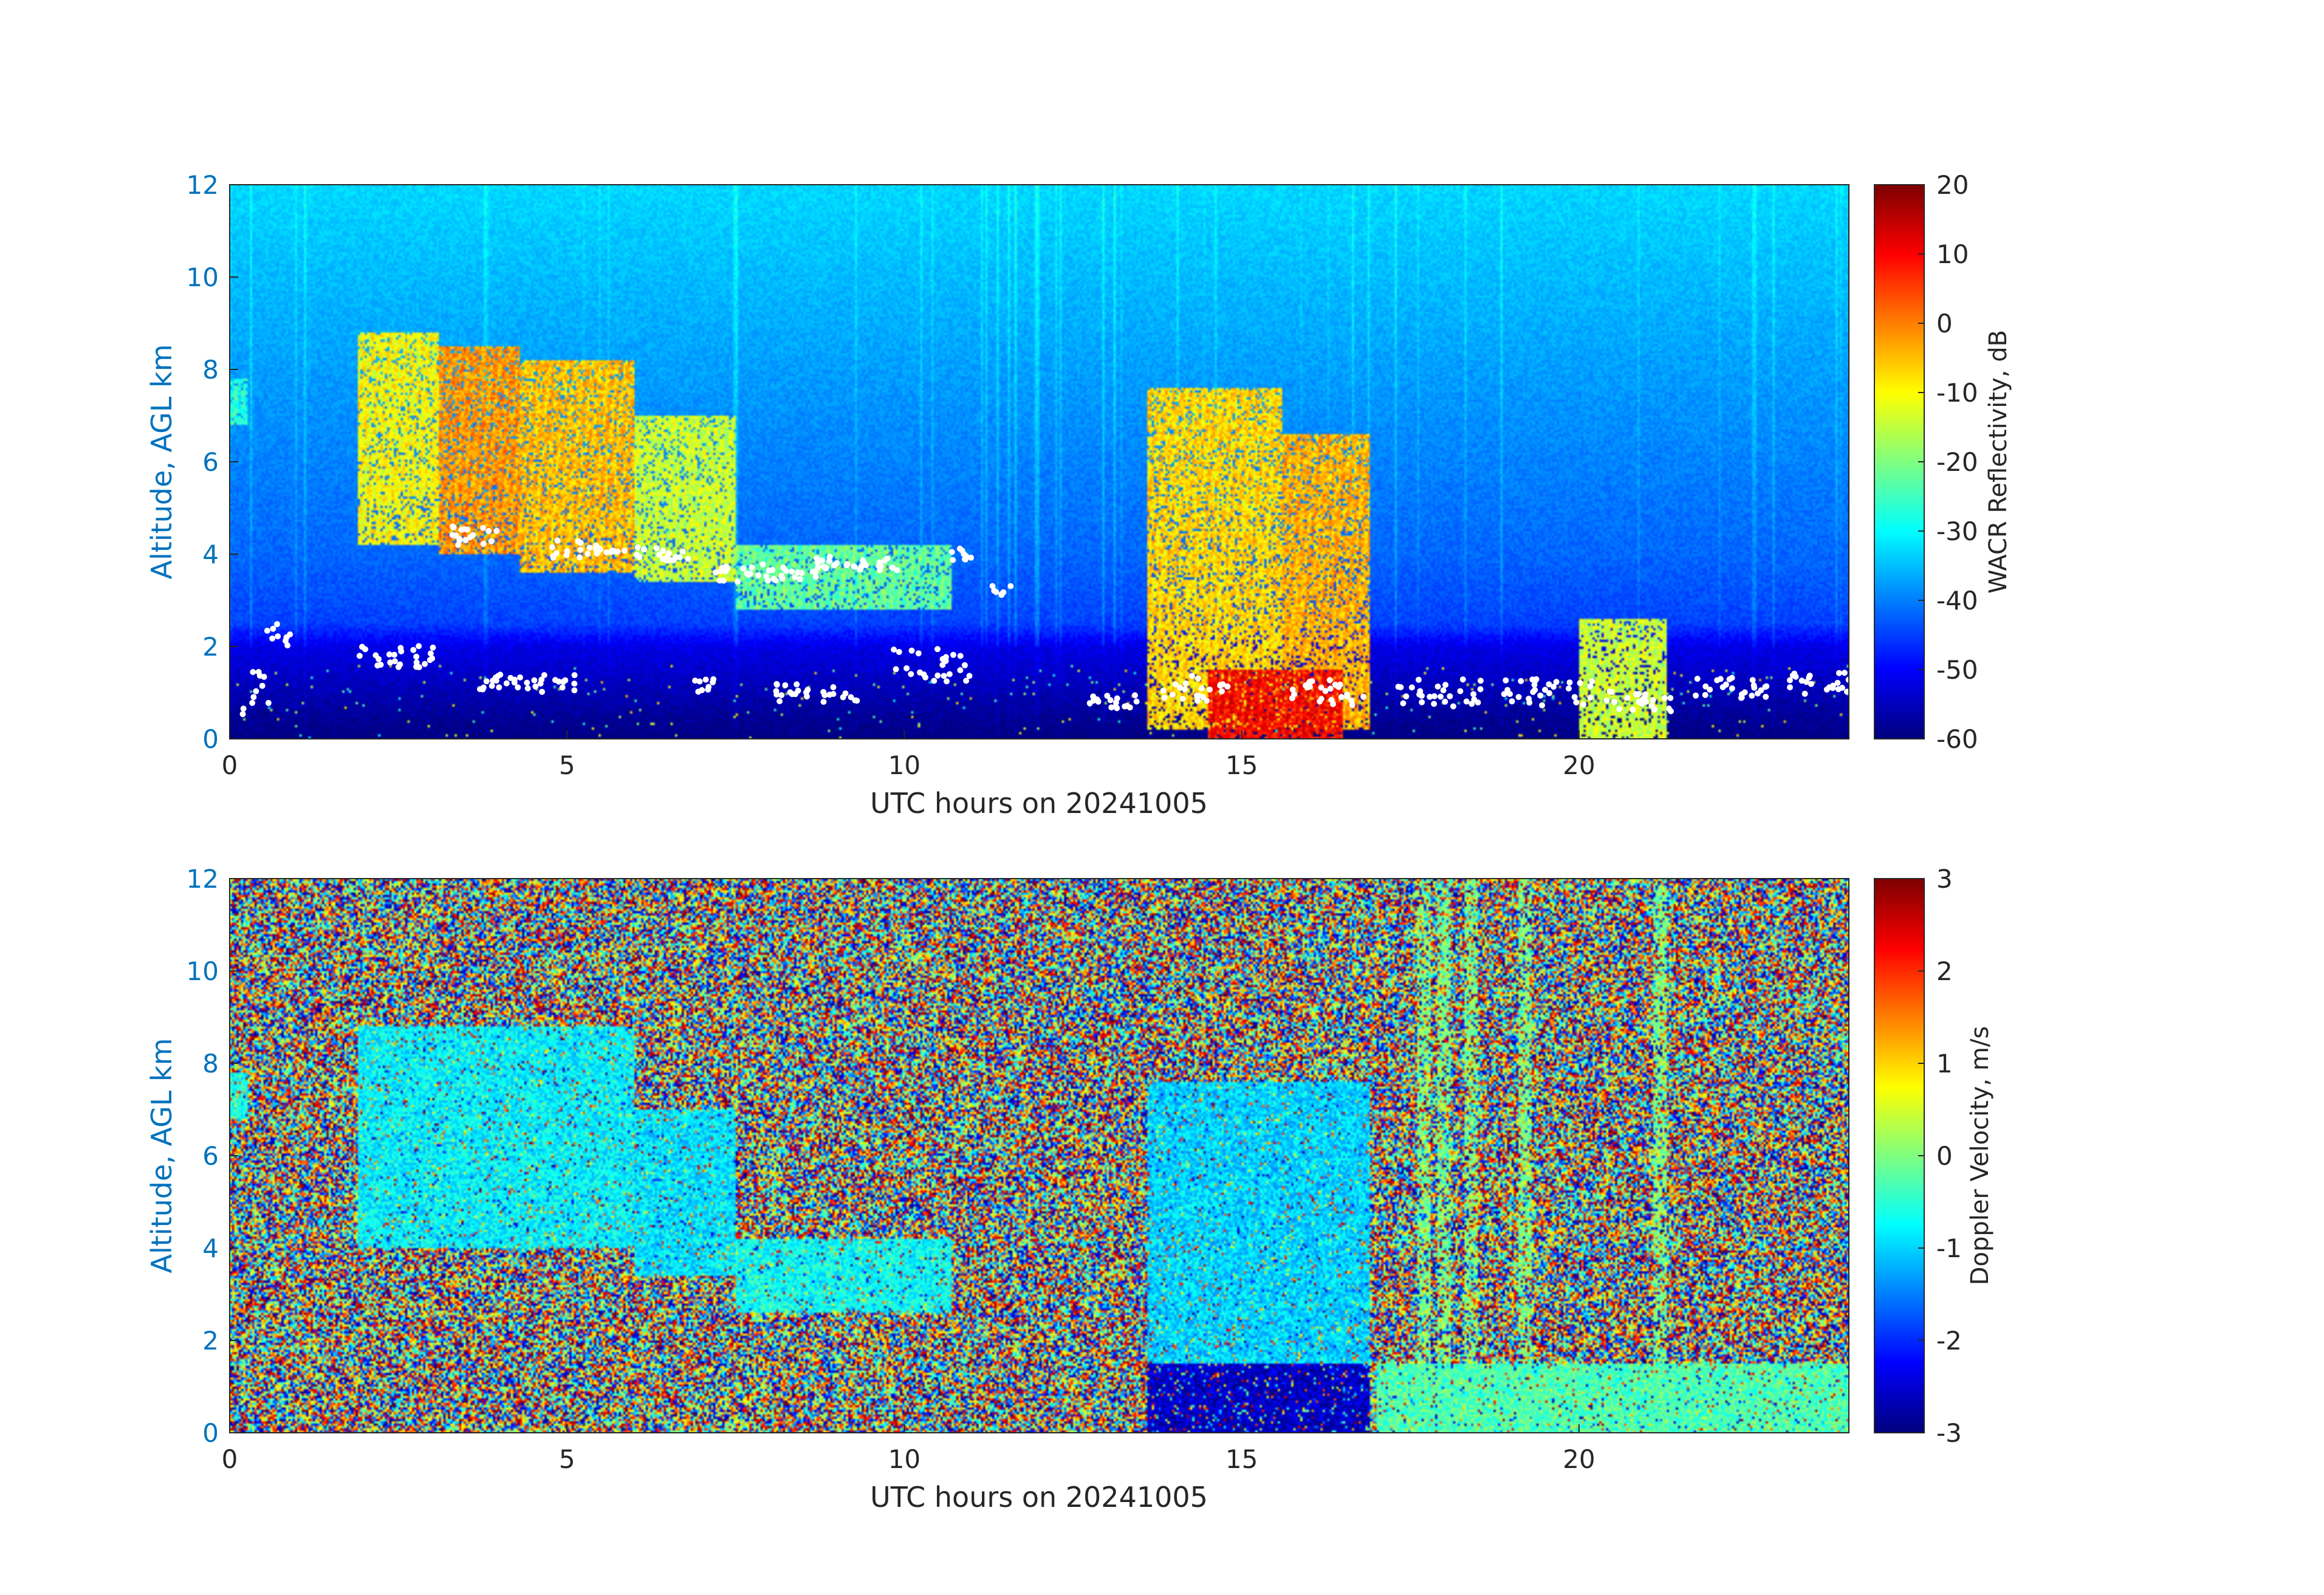 Image resolution: width=2324 pixels, height=1595 pixels. Describe the element at coordinates (1899, 1156) in the screenshot. I see `doppler-colorbar` at that location.